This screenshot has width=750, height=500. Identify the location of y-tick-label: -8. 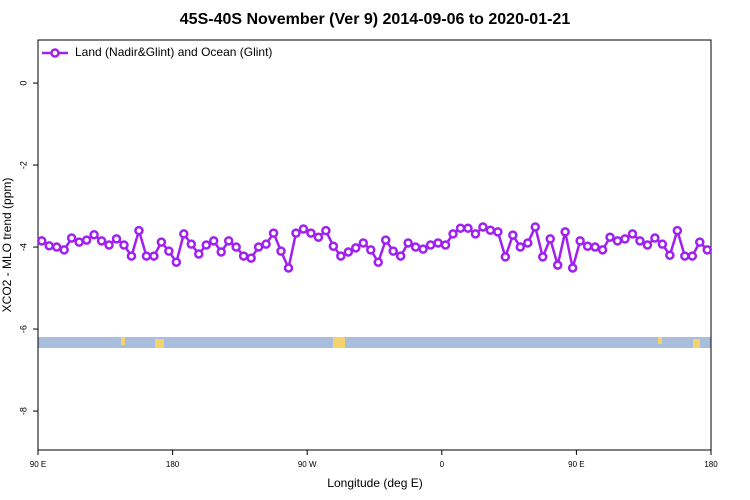
(23, 411).